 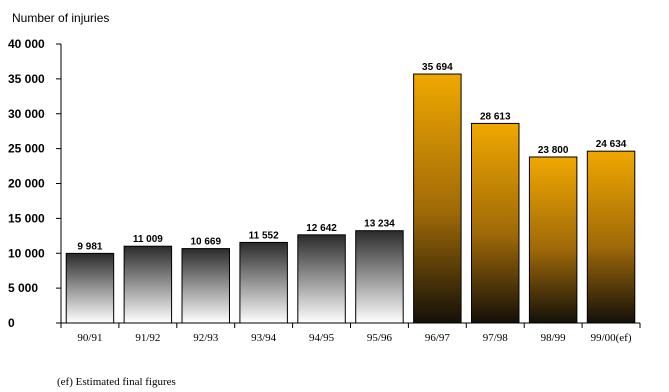 I want to click on bar-value-label: 11 009, so click(x=148, y=239).